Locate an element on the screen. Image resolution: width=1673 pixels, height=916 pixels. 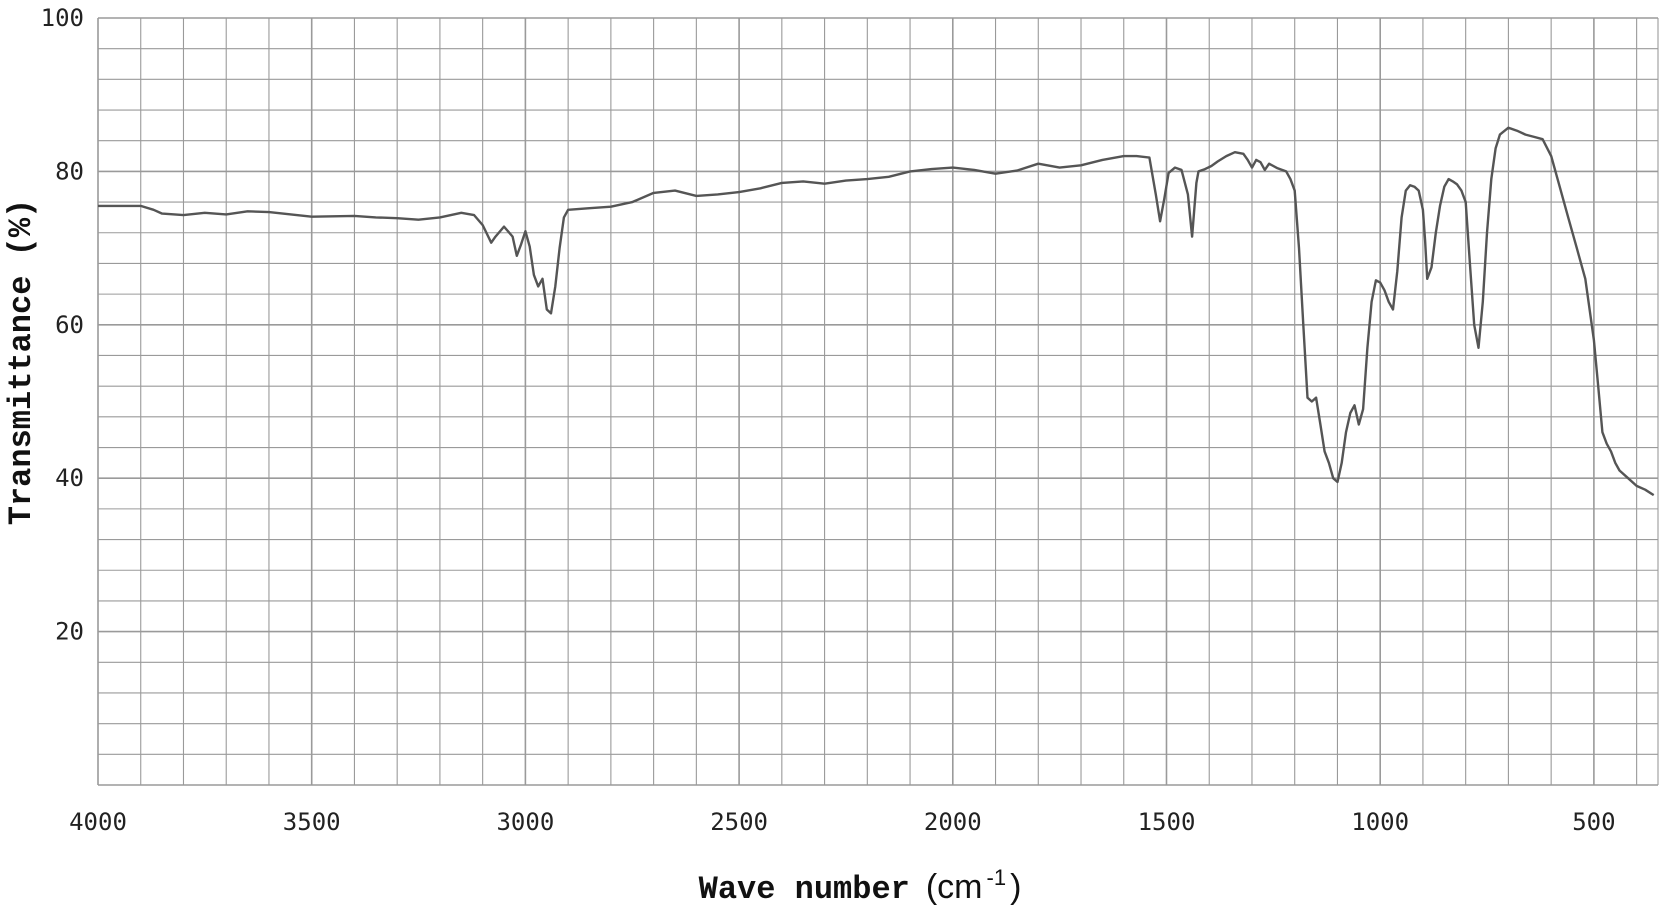
x-axis-title-unit: (cm is located at coordinates (954, 887).